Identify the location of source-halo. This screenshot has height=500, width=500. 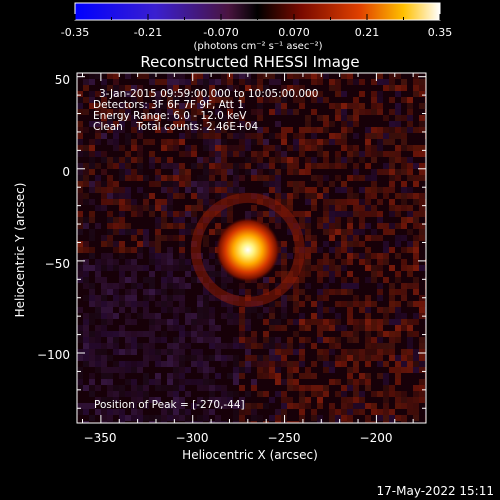
(247, 249).